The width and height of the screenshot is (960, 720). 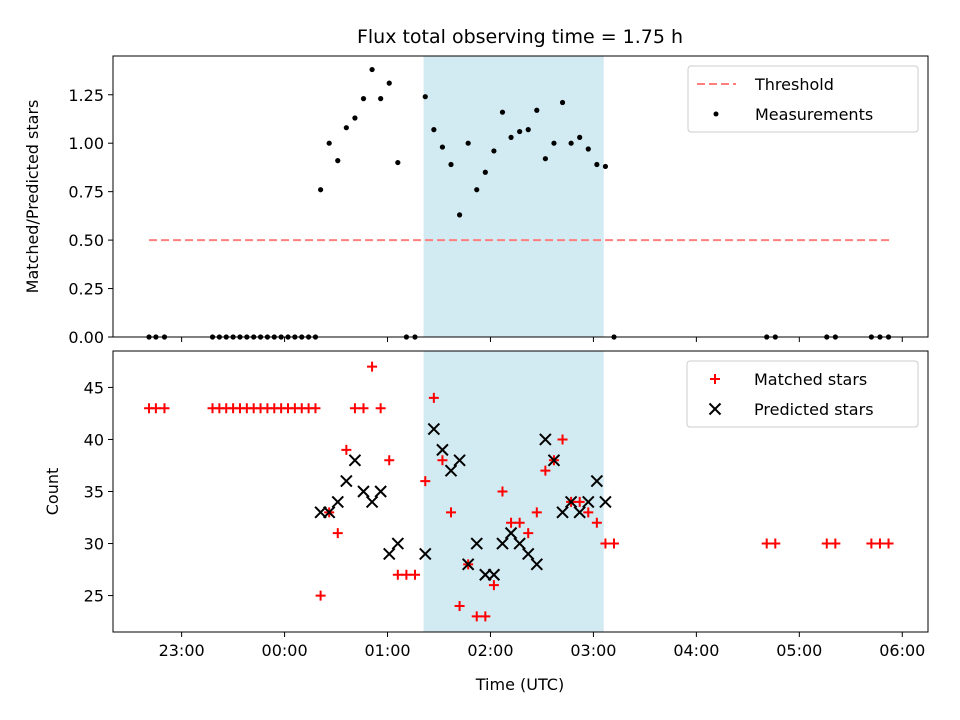 What do you see at coordinates (387, 650) in the screenshot?
I see `x-tick-label: 01:00` at bounding box center [387, 650].